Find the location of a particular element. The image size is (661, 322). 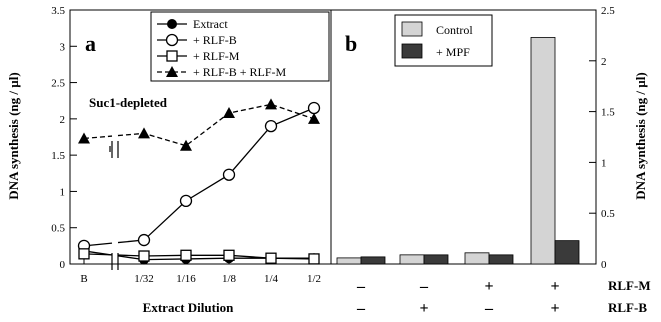

panel-a-x-categories: B 1/32 1/16 1/8 1/4 1/2 is located at coordinates (200, 271).